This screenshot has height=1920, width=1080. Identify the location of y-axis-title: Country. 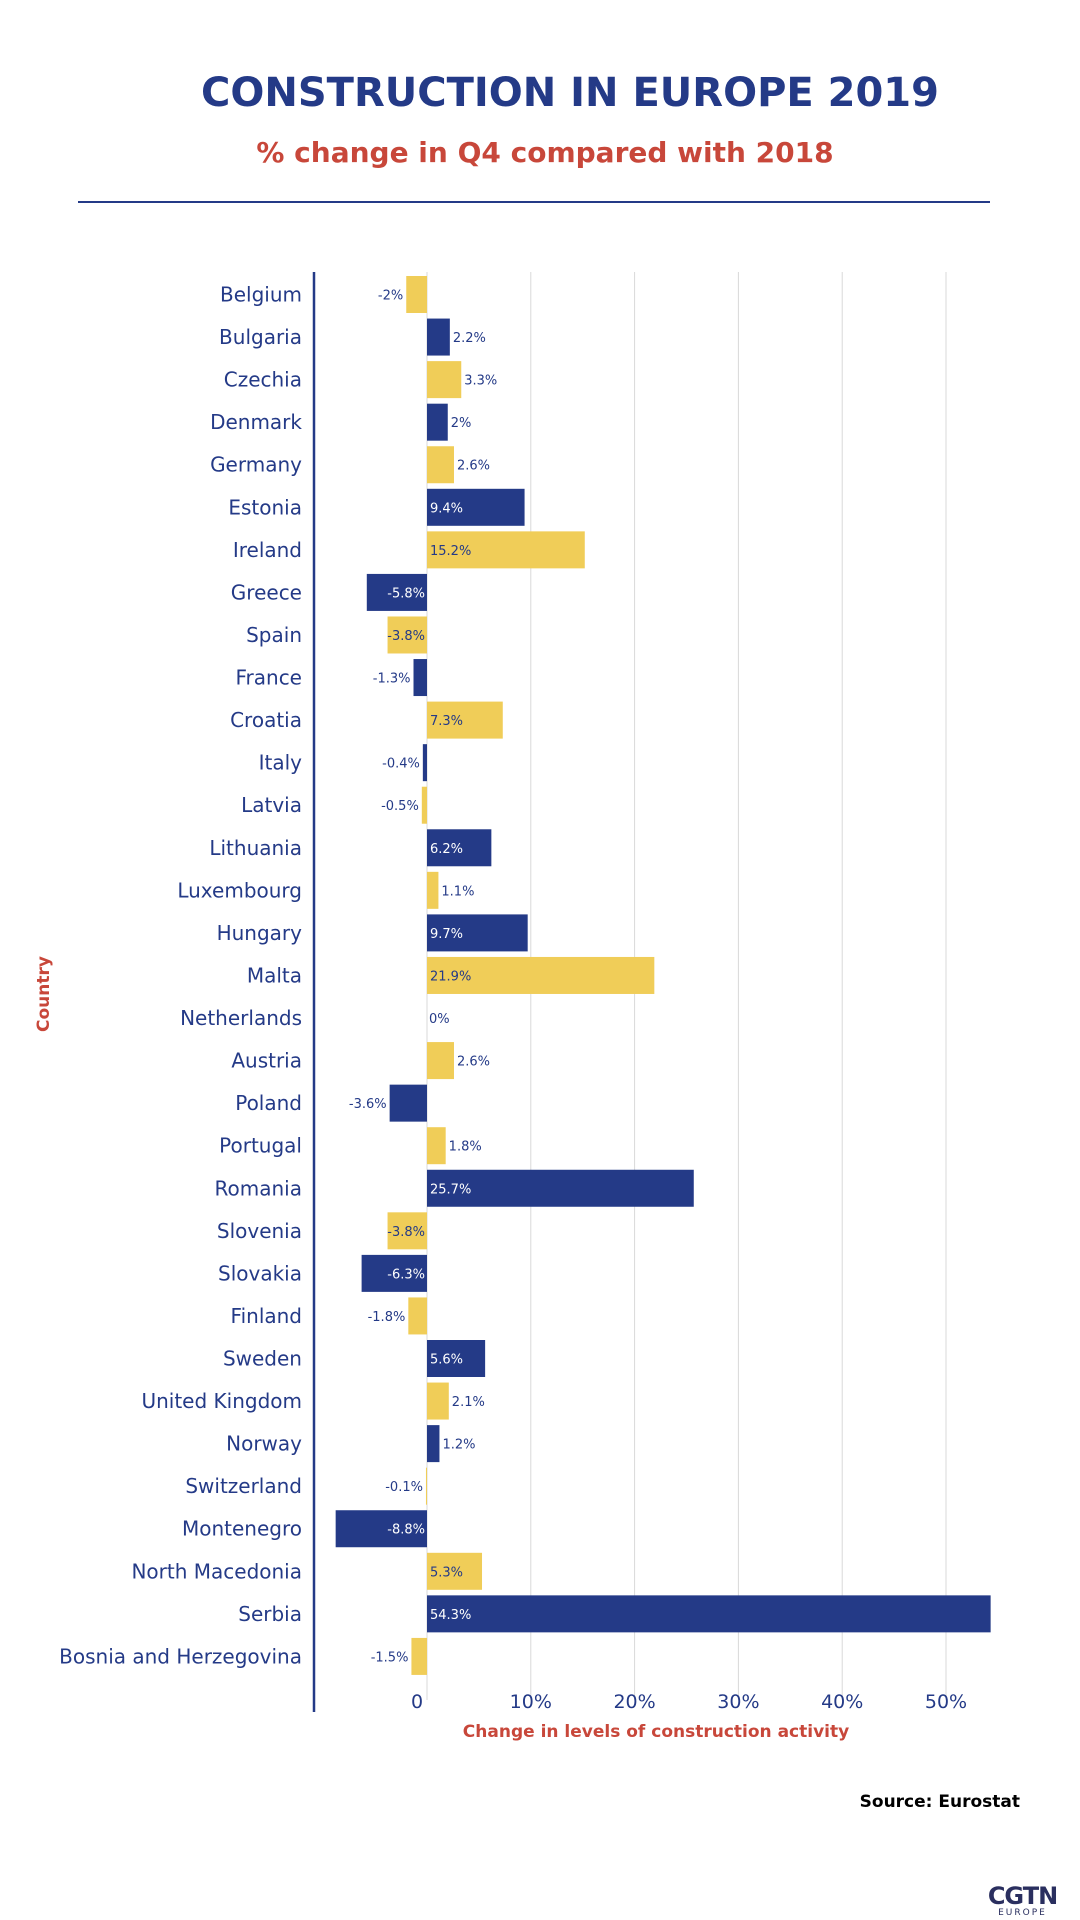
(44, 994).